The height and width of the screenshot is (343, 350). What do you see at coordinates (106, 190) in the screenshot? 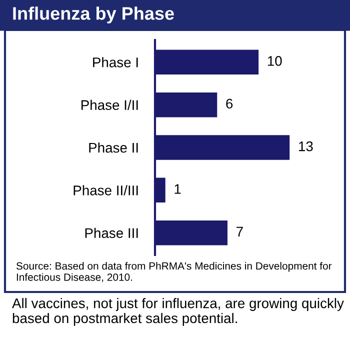
I see `y-tick-label: Phase II/III` at bounding box center [106, 190].